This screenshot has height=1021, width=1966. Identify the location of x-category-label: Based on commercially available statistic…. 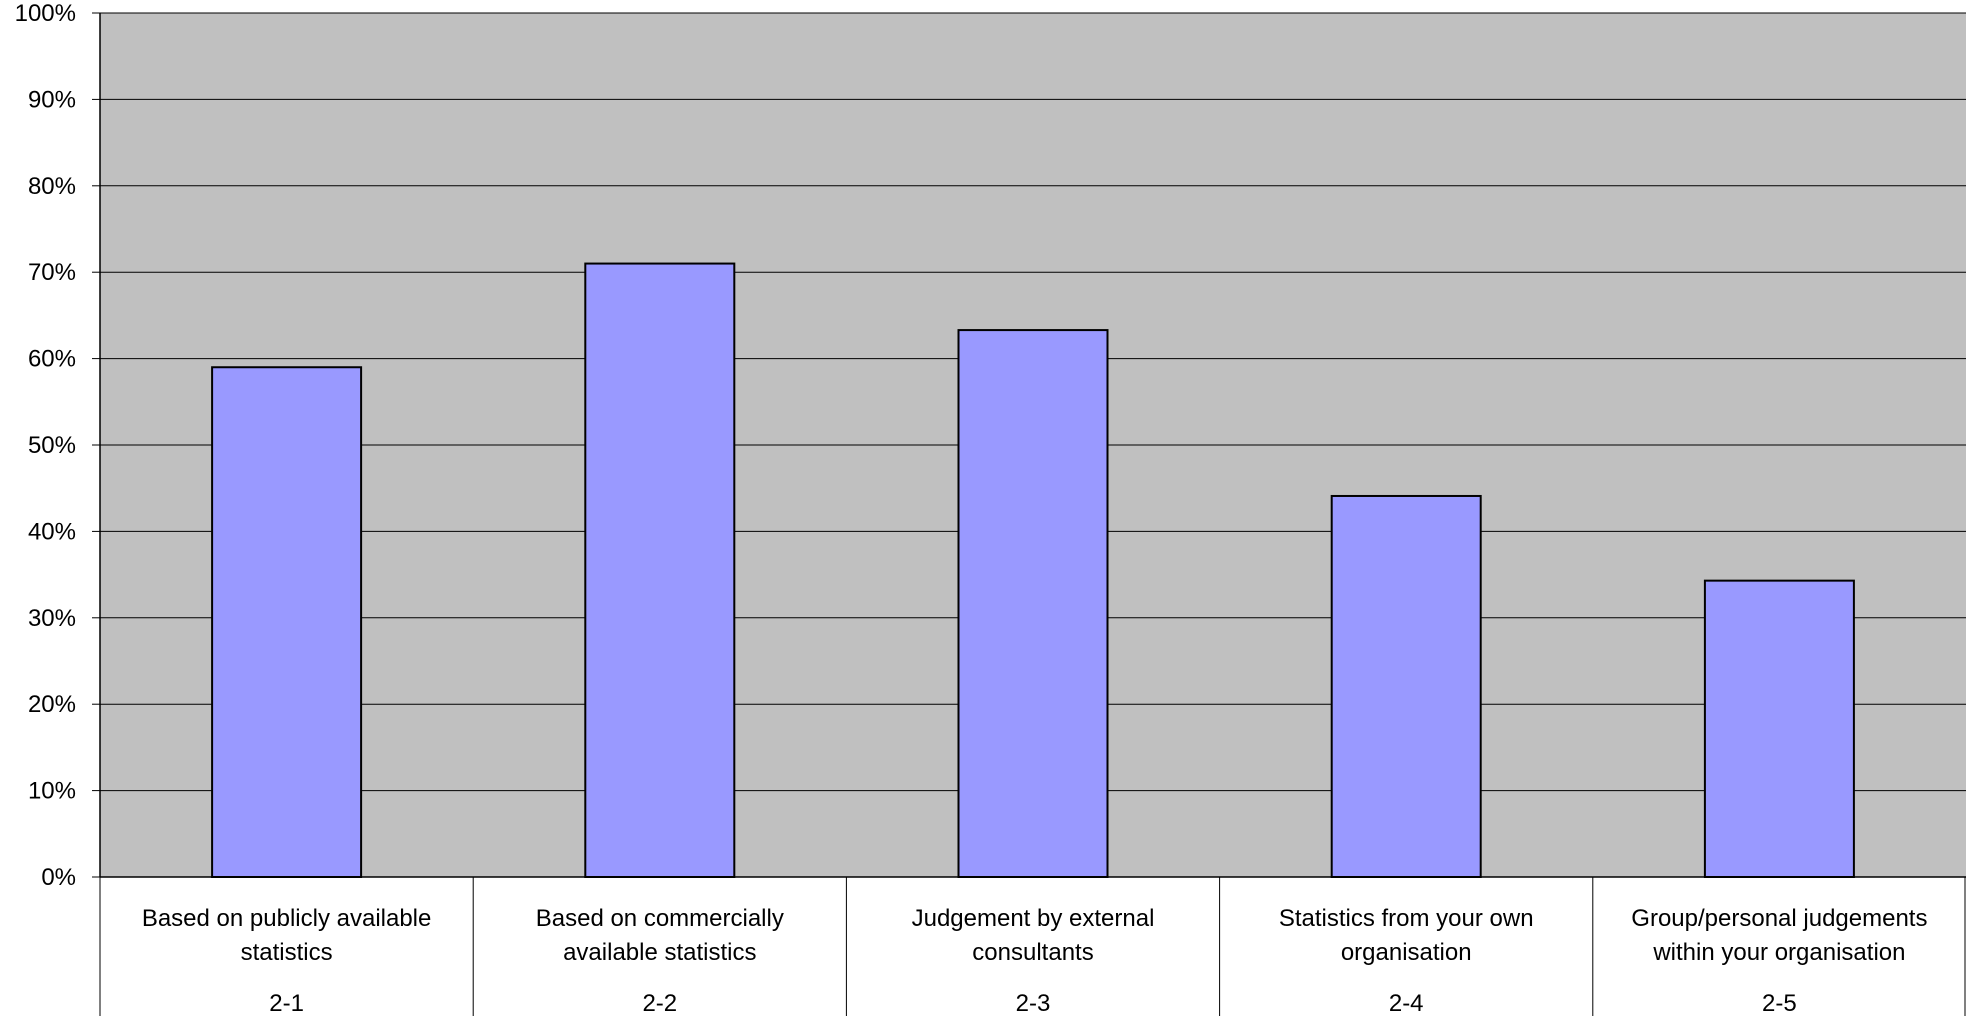
(660, 935).